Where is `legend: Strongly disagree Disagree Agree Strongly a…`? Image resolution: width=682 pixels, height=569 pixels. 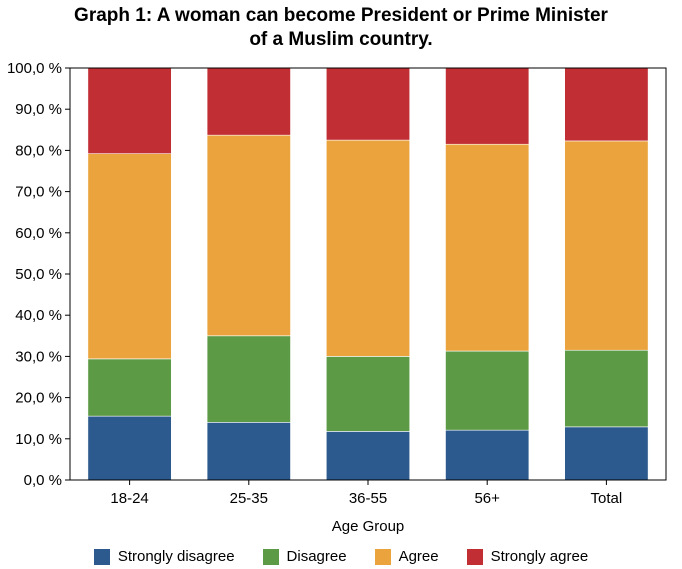 legend: Strongly disagree Disagree Agree Strongly a… is located at coordinates (341, 556).